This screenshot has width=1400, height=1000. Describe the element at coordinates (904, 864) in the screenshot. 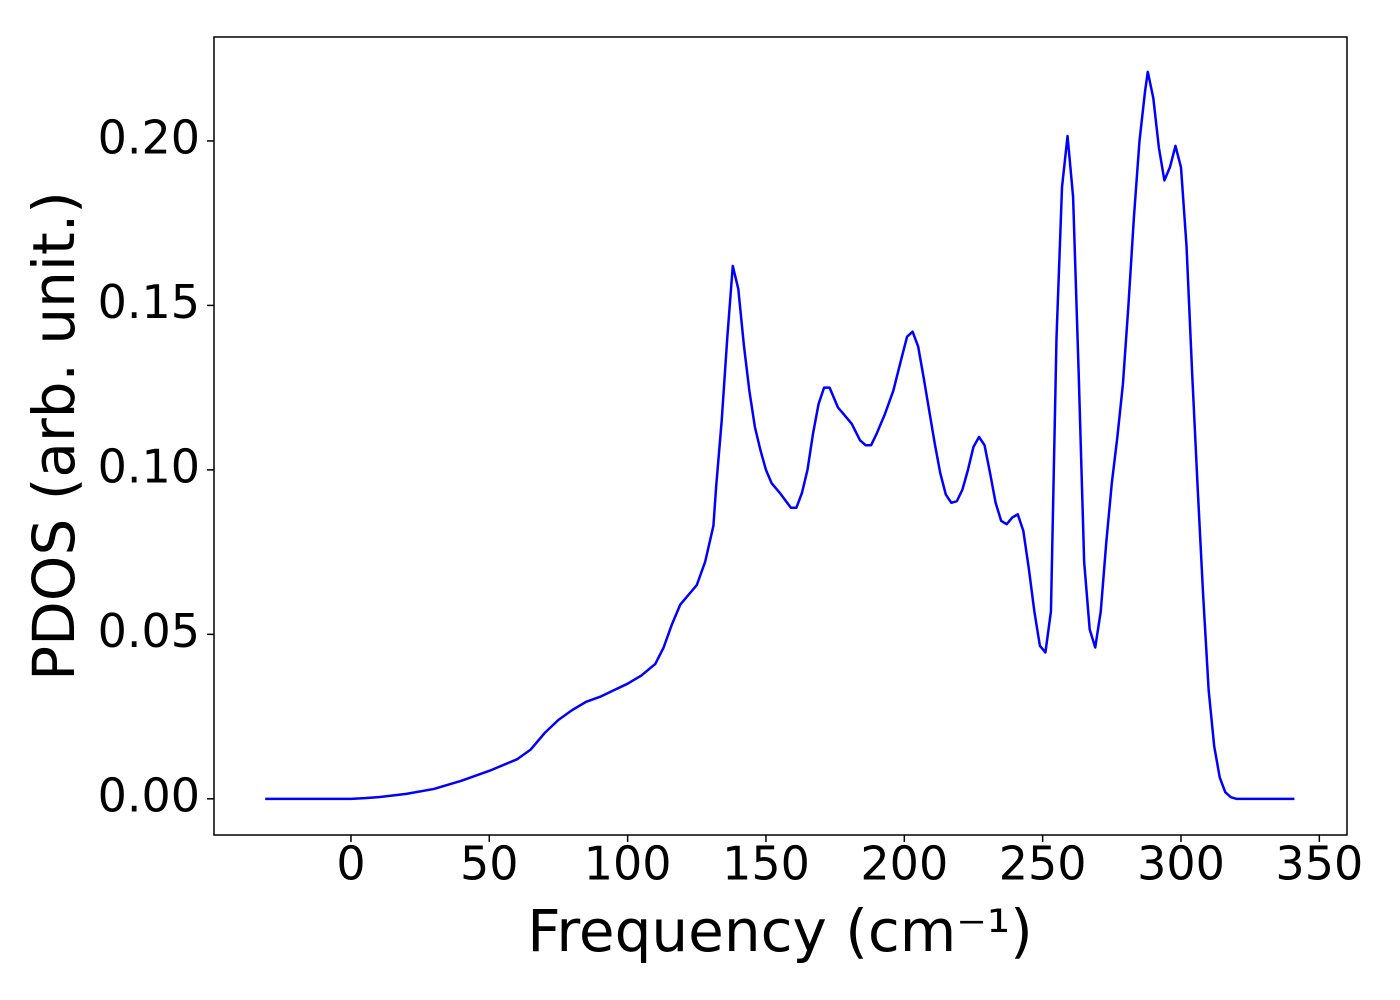

I see `x-tick-label: 200` at that location.